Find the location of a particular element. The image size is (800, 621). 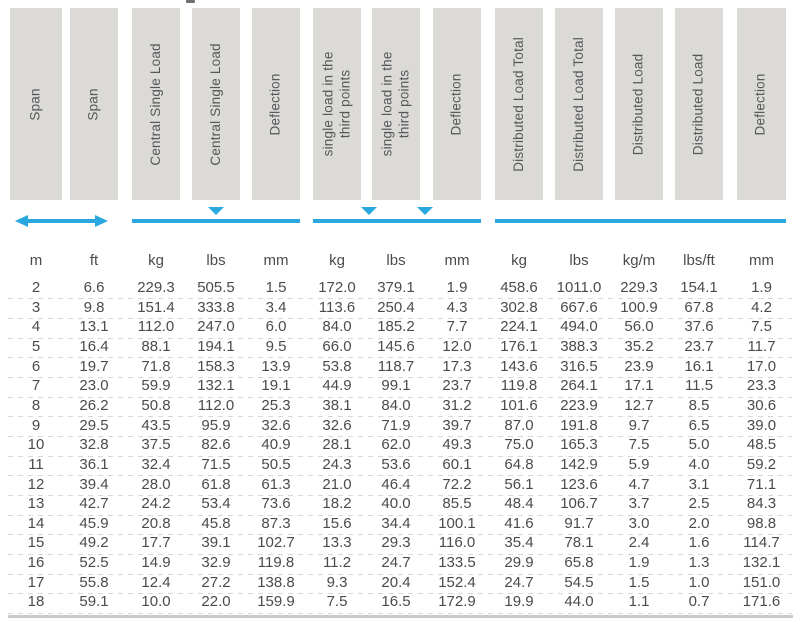

table-cell: 16.1 is located at coordinates (699, 366).